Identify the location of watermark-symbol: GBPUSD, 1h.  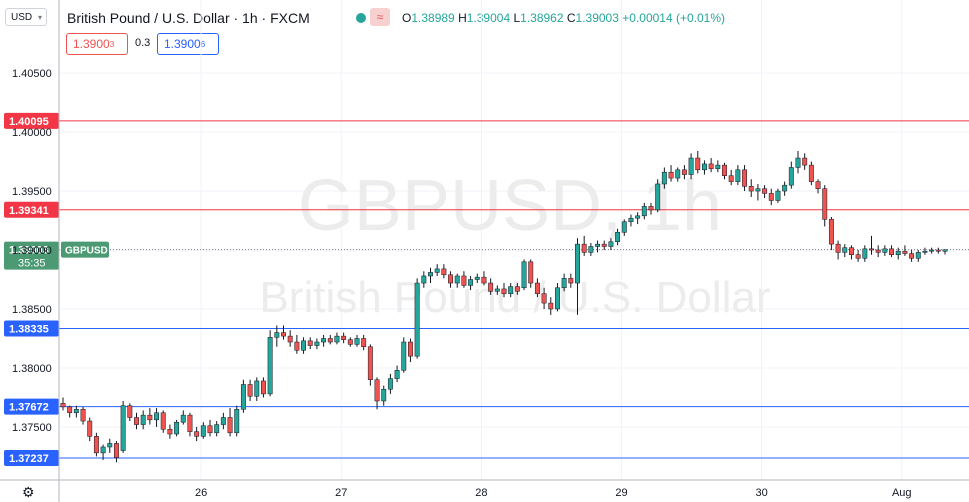
(510, 206).